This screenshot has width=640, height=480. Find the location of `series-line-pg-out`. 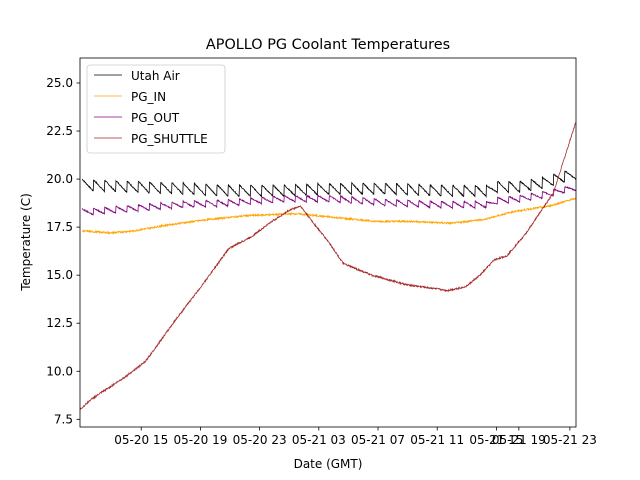

series-line-pg-out is located at coordinates (328, 200).